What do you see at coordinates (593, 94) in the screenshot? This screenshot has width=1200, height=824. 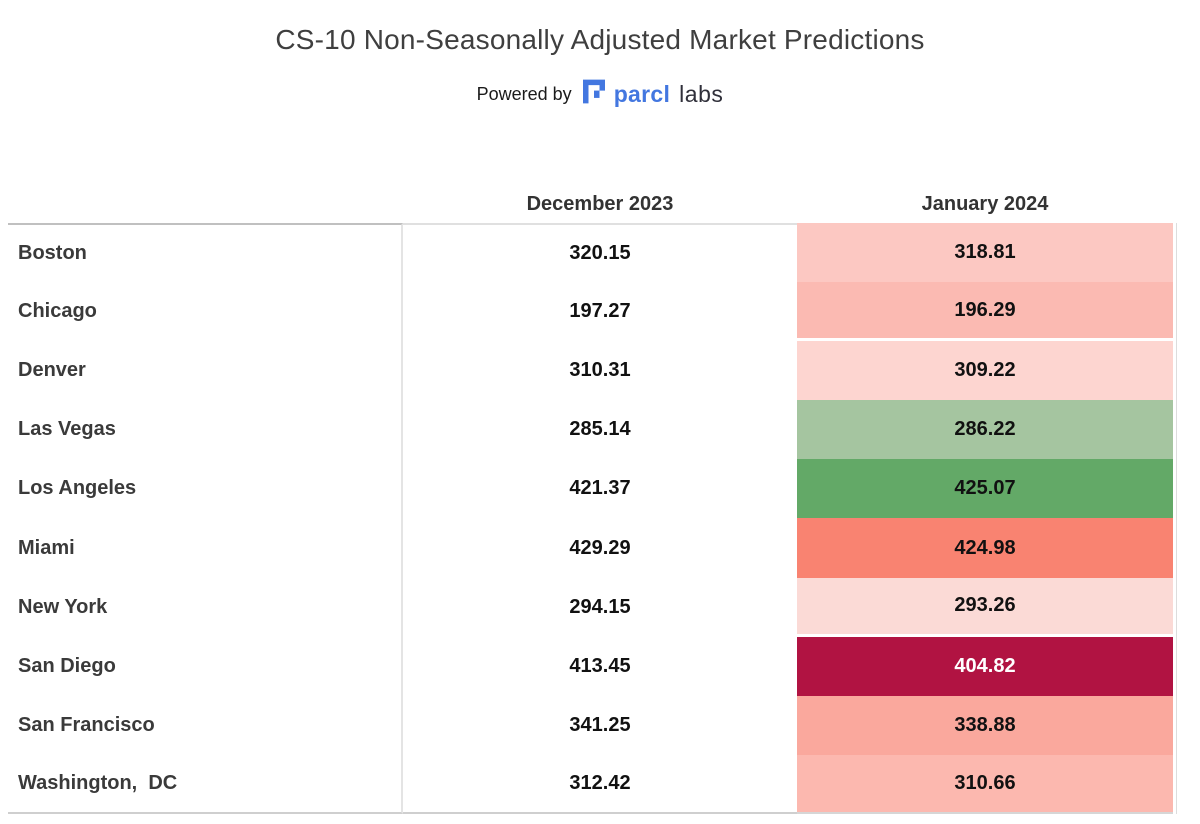 I see `parcl-logo-icon` at bounding box center [593, 94].